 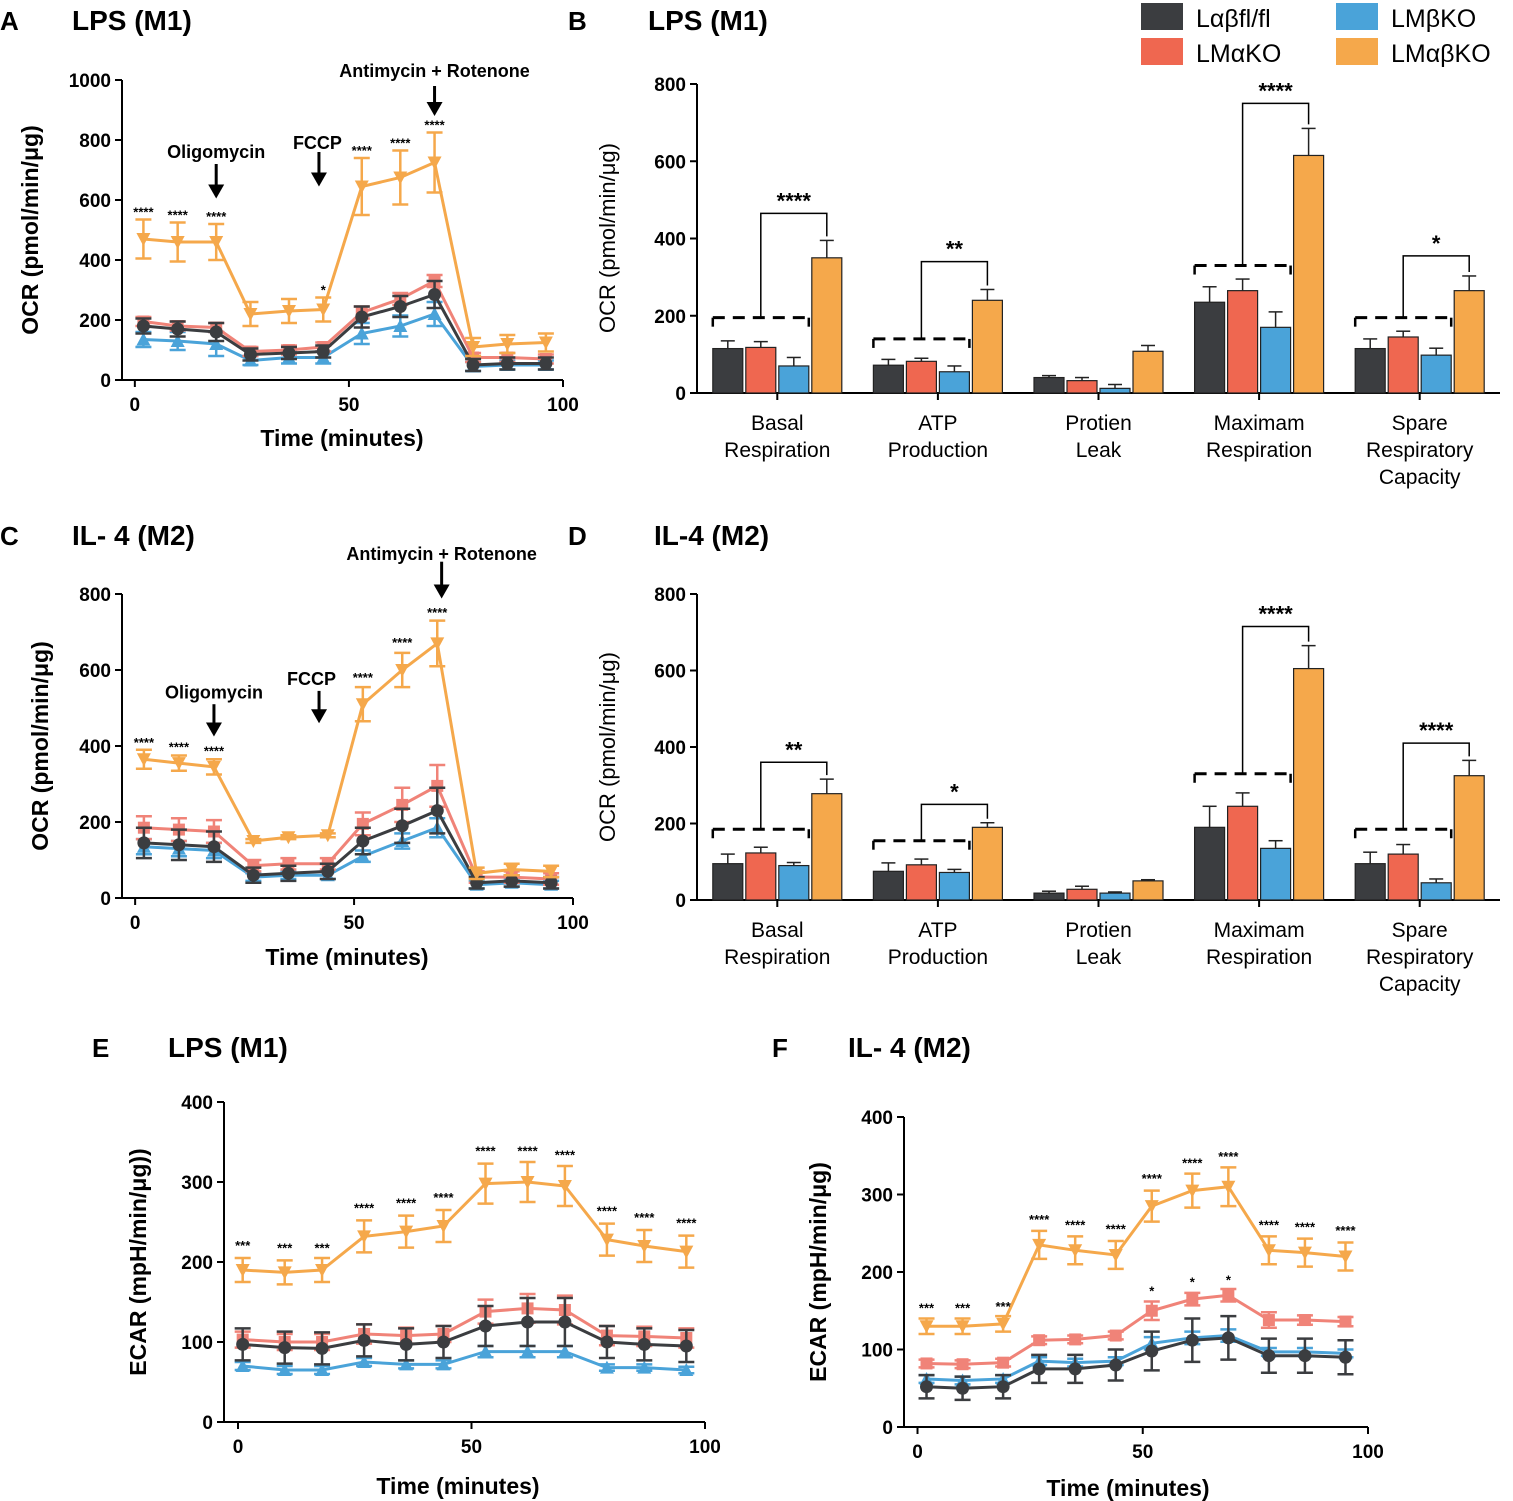 I want to click on chart-title: IL-4 (M2), so click(x=711, y=535).